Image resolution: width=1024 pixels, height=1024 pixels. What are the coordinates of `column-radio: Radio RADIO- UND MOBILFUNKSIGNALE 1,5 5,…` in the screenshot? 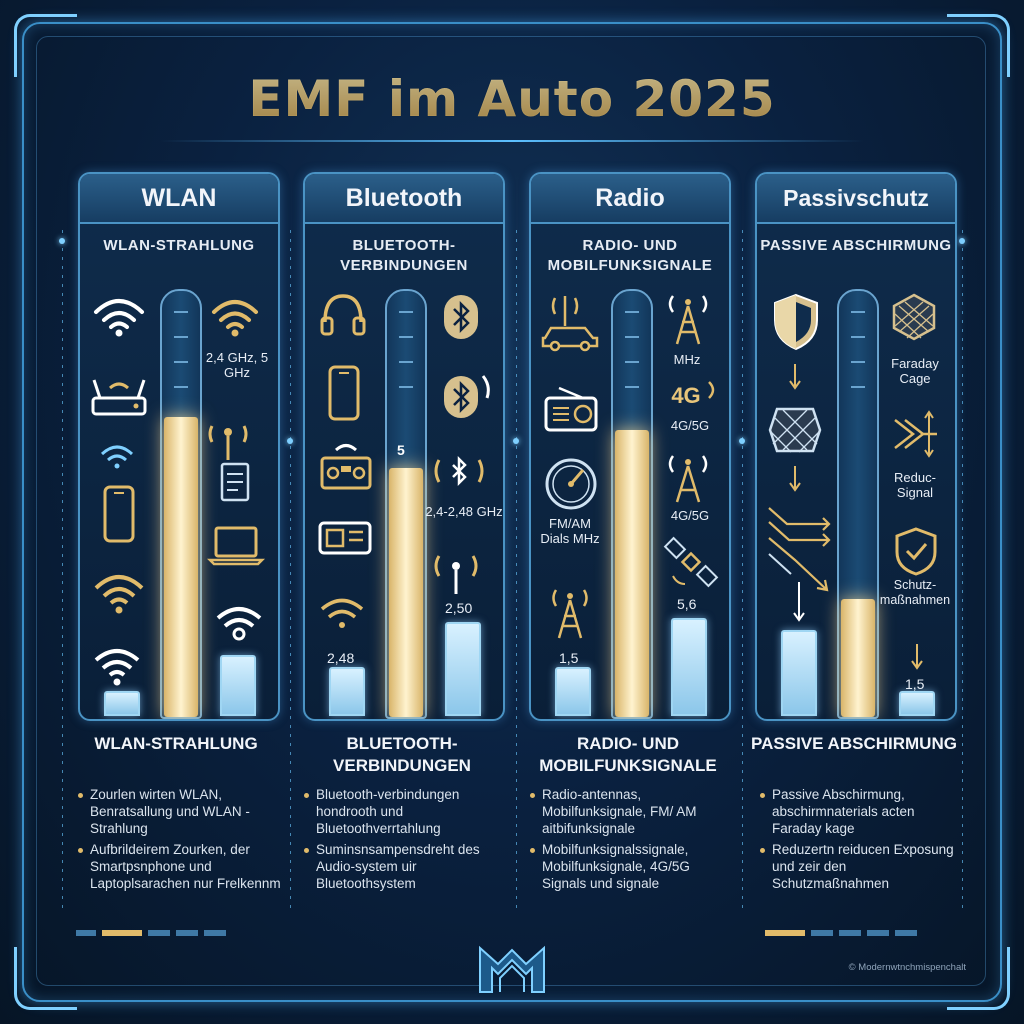 It's located at (630, 446).